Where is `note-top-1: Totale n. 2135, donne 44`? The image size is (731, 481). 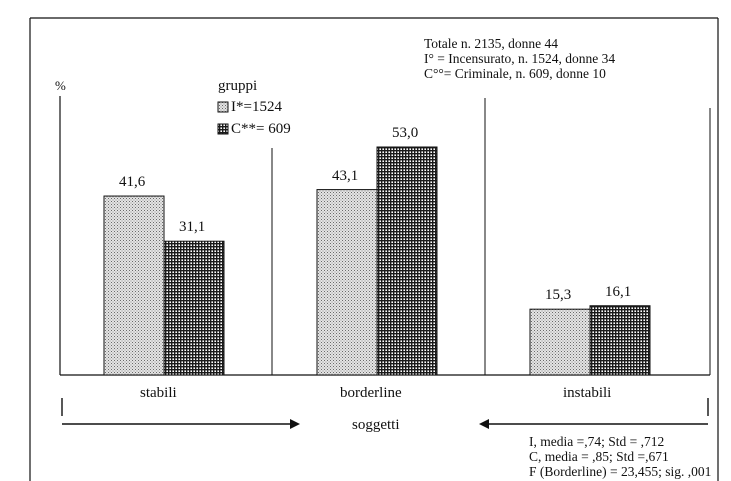 note-top-1: Totale n. 2135, donne 44 is located at coordinates (491, 43).